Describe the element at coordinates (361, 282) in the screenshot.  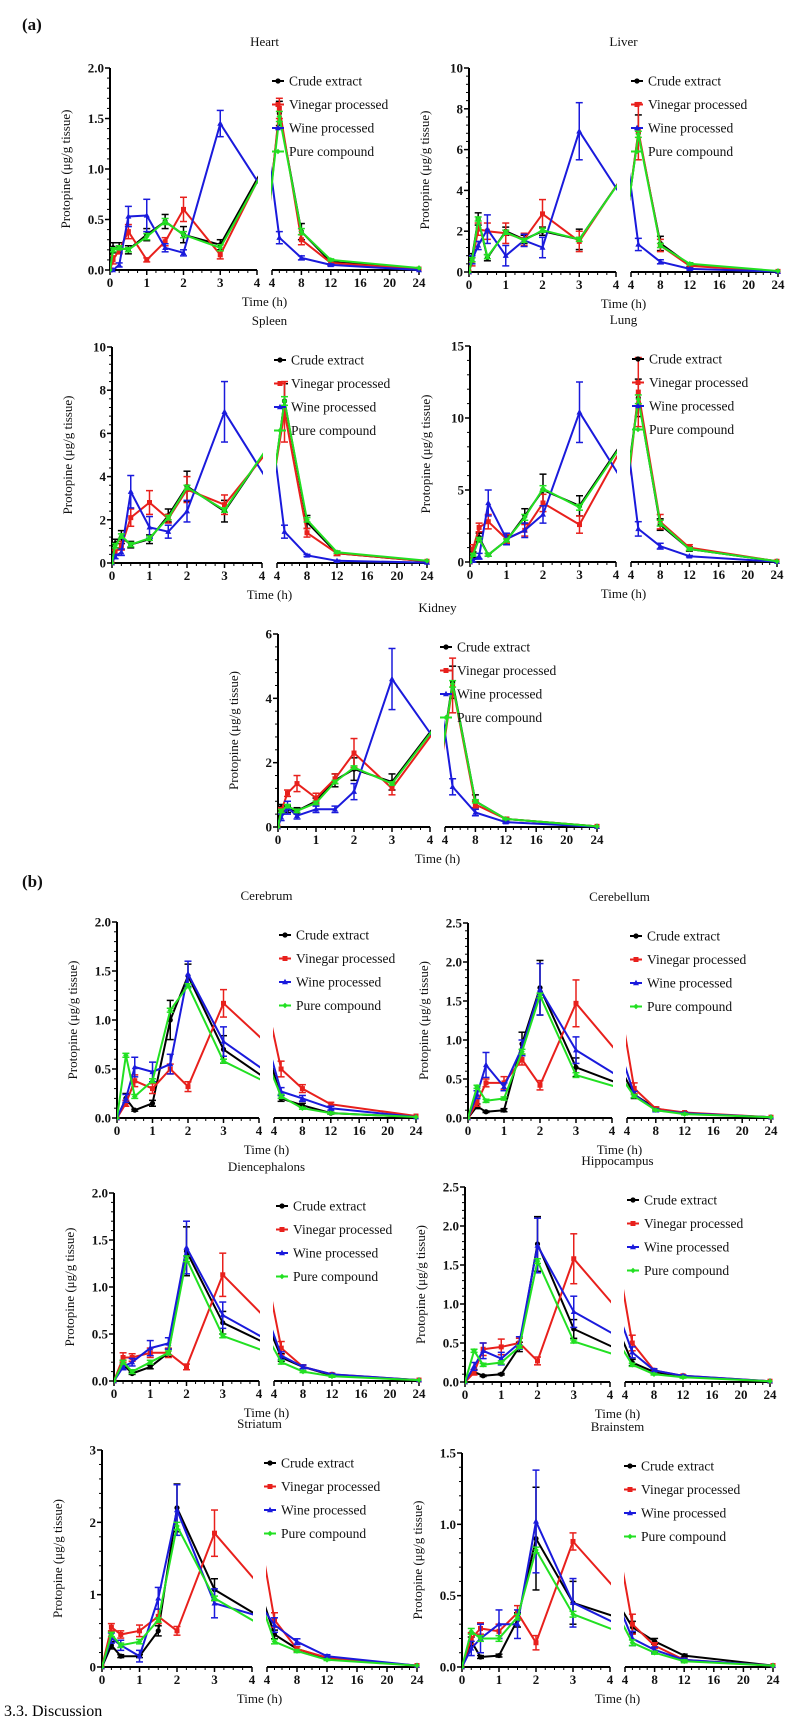
I see `x-tick-label: 16` at that location.